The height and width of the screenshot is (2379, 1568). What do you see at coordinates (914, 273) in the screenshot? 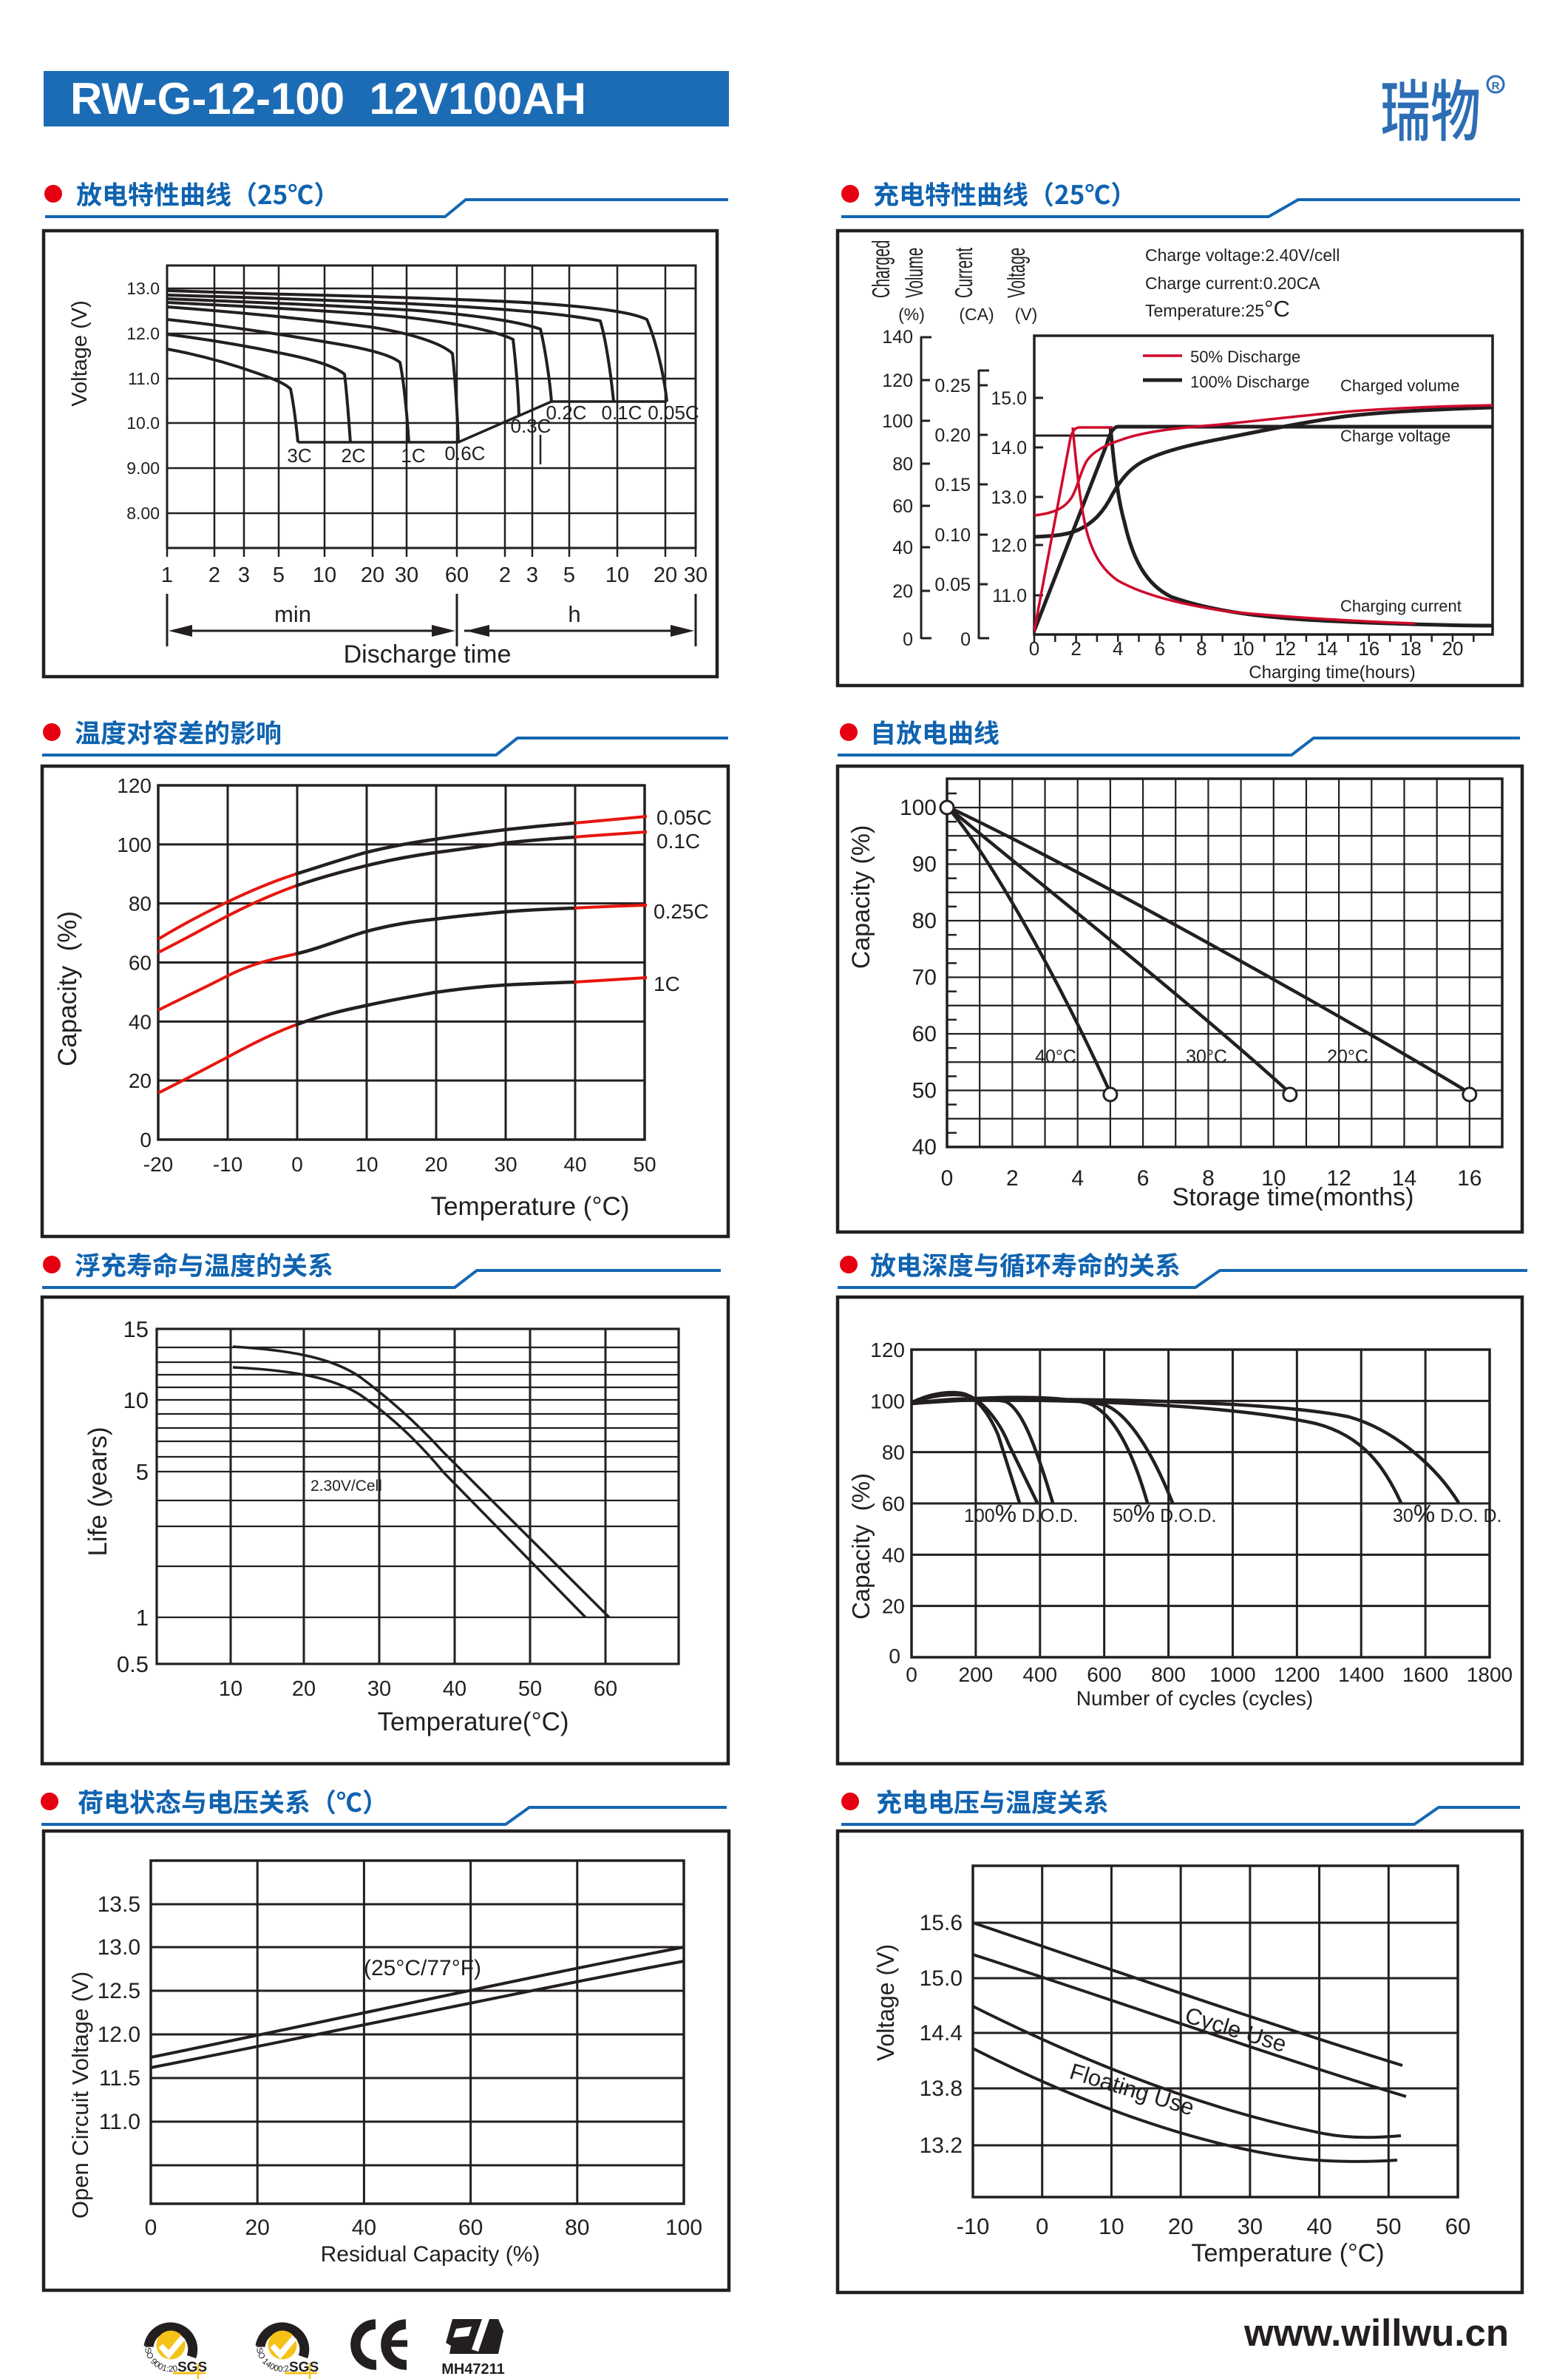
I see `svg-text: Volume` at bounding box center [914, 273].